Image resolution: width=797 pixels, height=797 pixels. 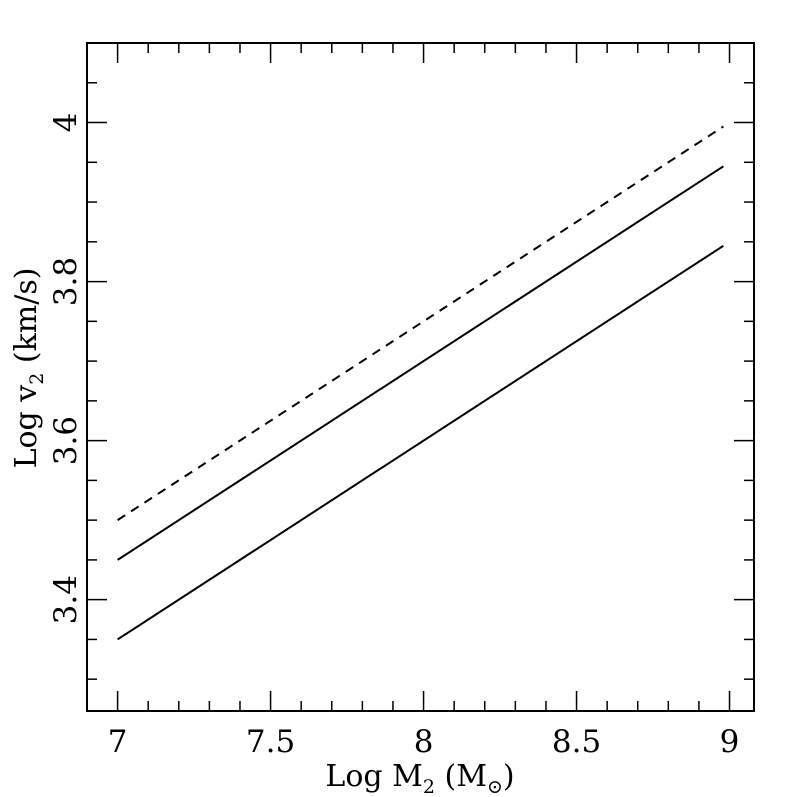 I want to click on y-tick-label: 3.8, so click(x=66, y=281).